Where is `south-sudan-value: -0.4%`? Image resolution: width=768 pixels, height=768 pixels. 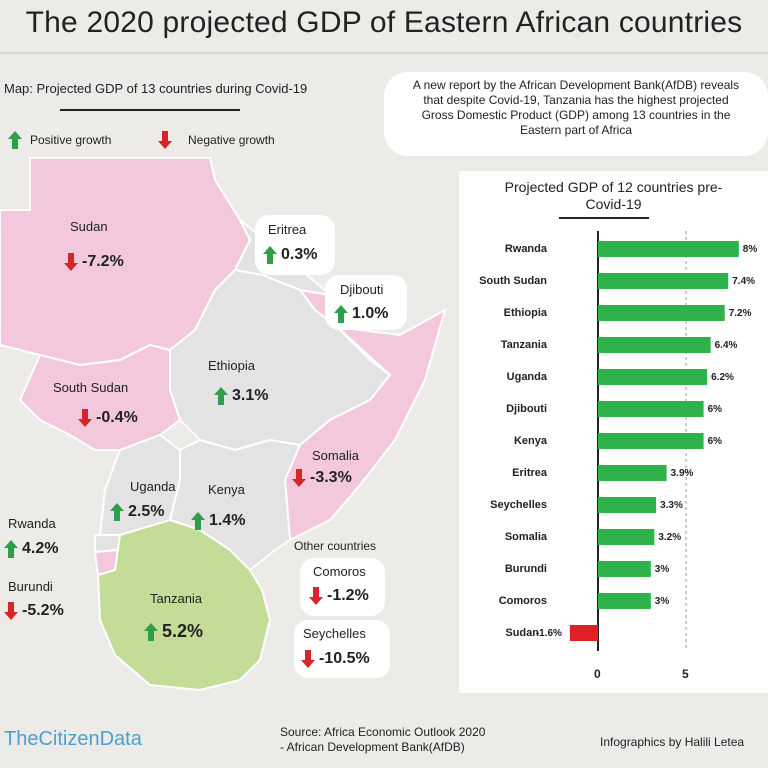
south-sudan-value: -0.4% is located at coordinates (108, 418).